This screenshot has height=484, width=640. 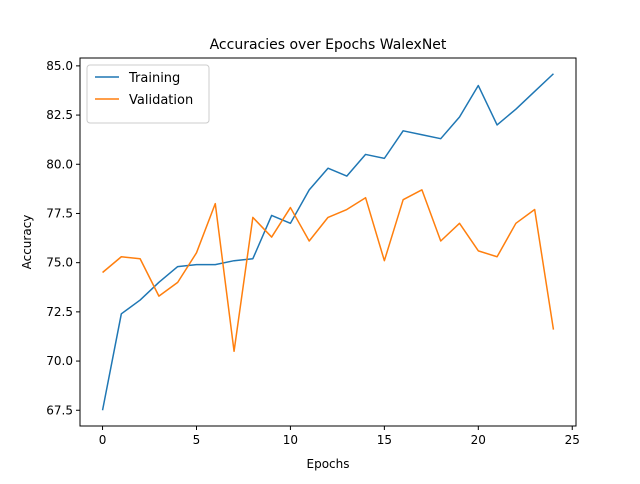 What do you see at coordinates (154, 78) in the screenshot?
I see `legend-label-training: Training` at bounding box center [154, 78].